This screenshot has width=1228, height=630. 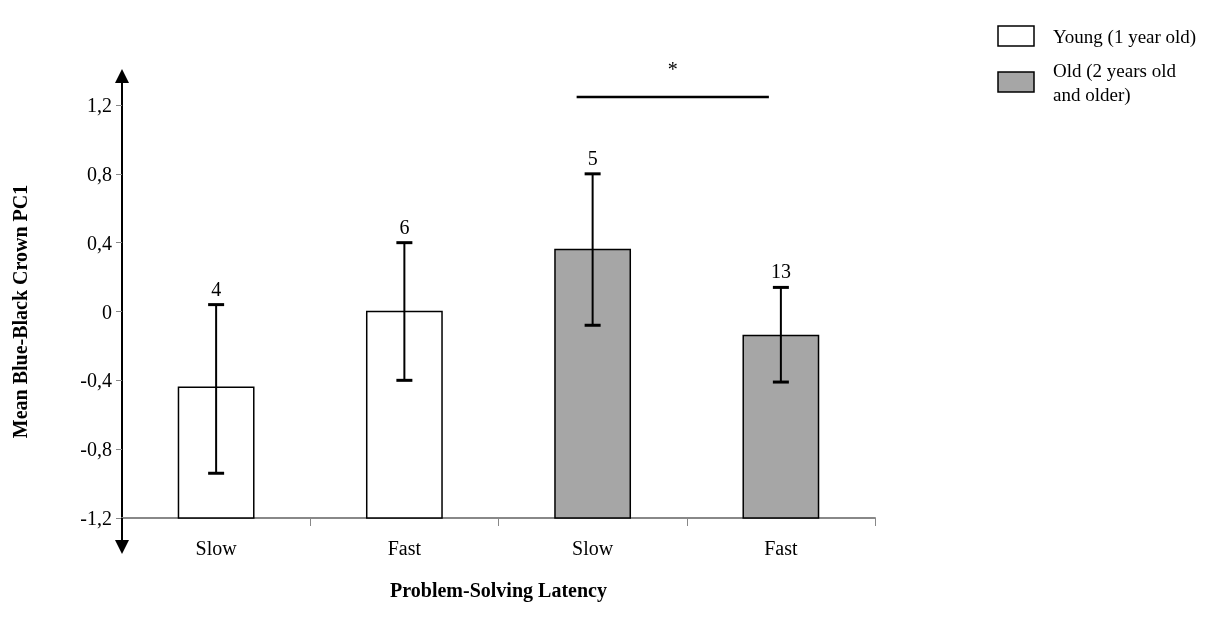 I want to click on y-tick-label: 0,8, so click(x=99, y=173).